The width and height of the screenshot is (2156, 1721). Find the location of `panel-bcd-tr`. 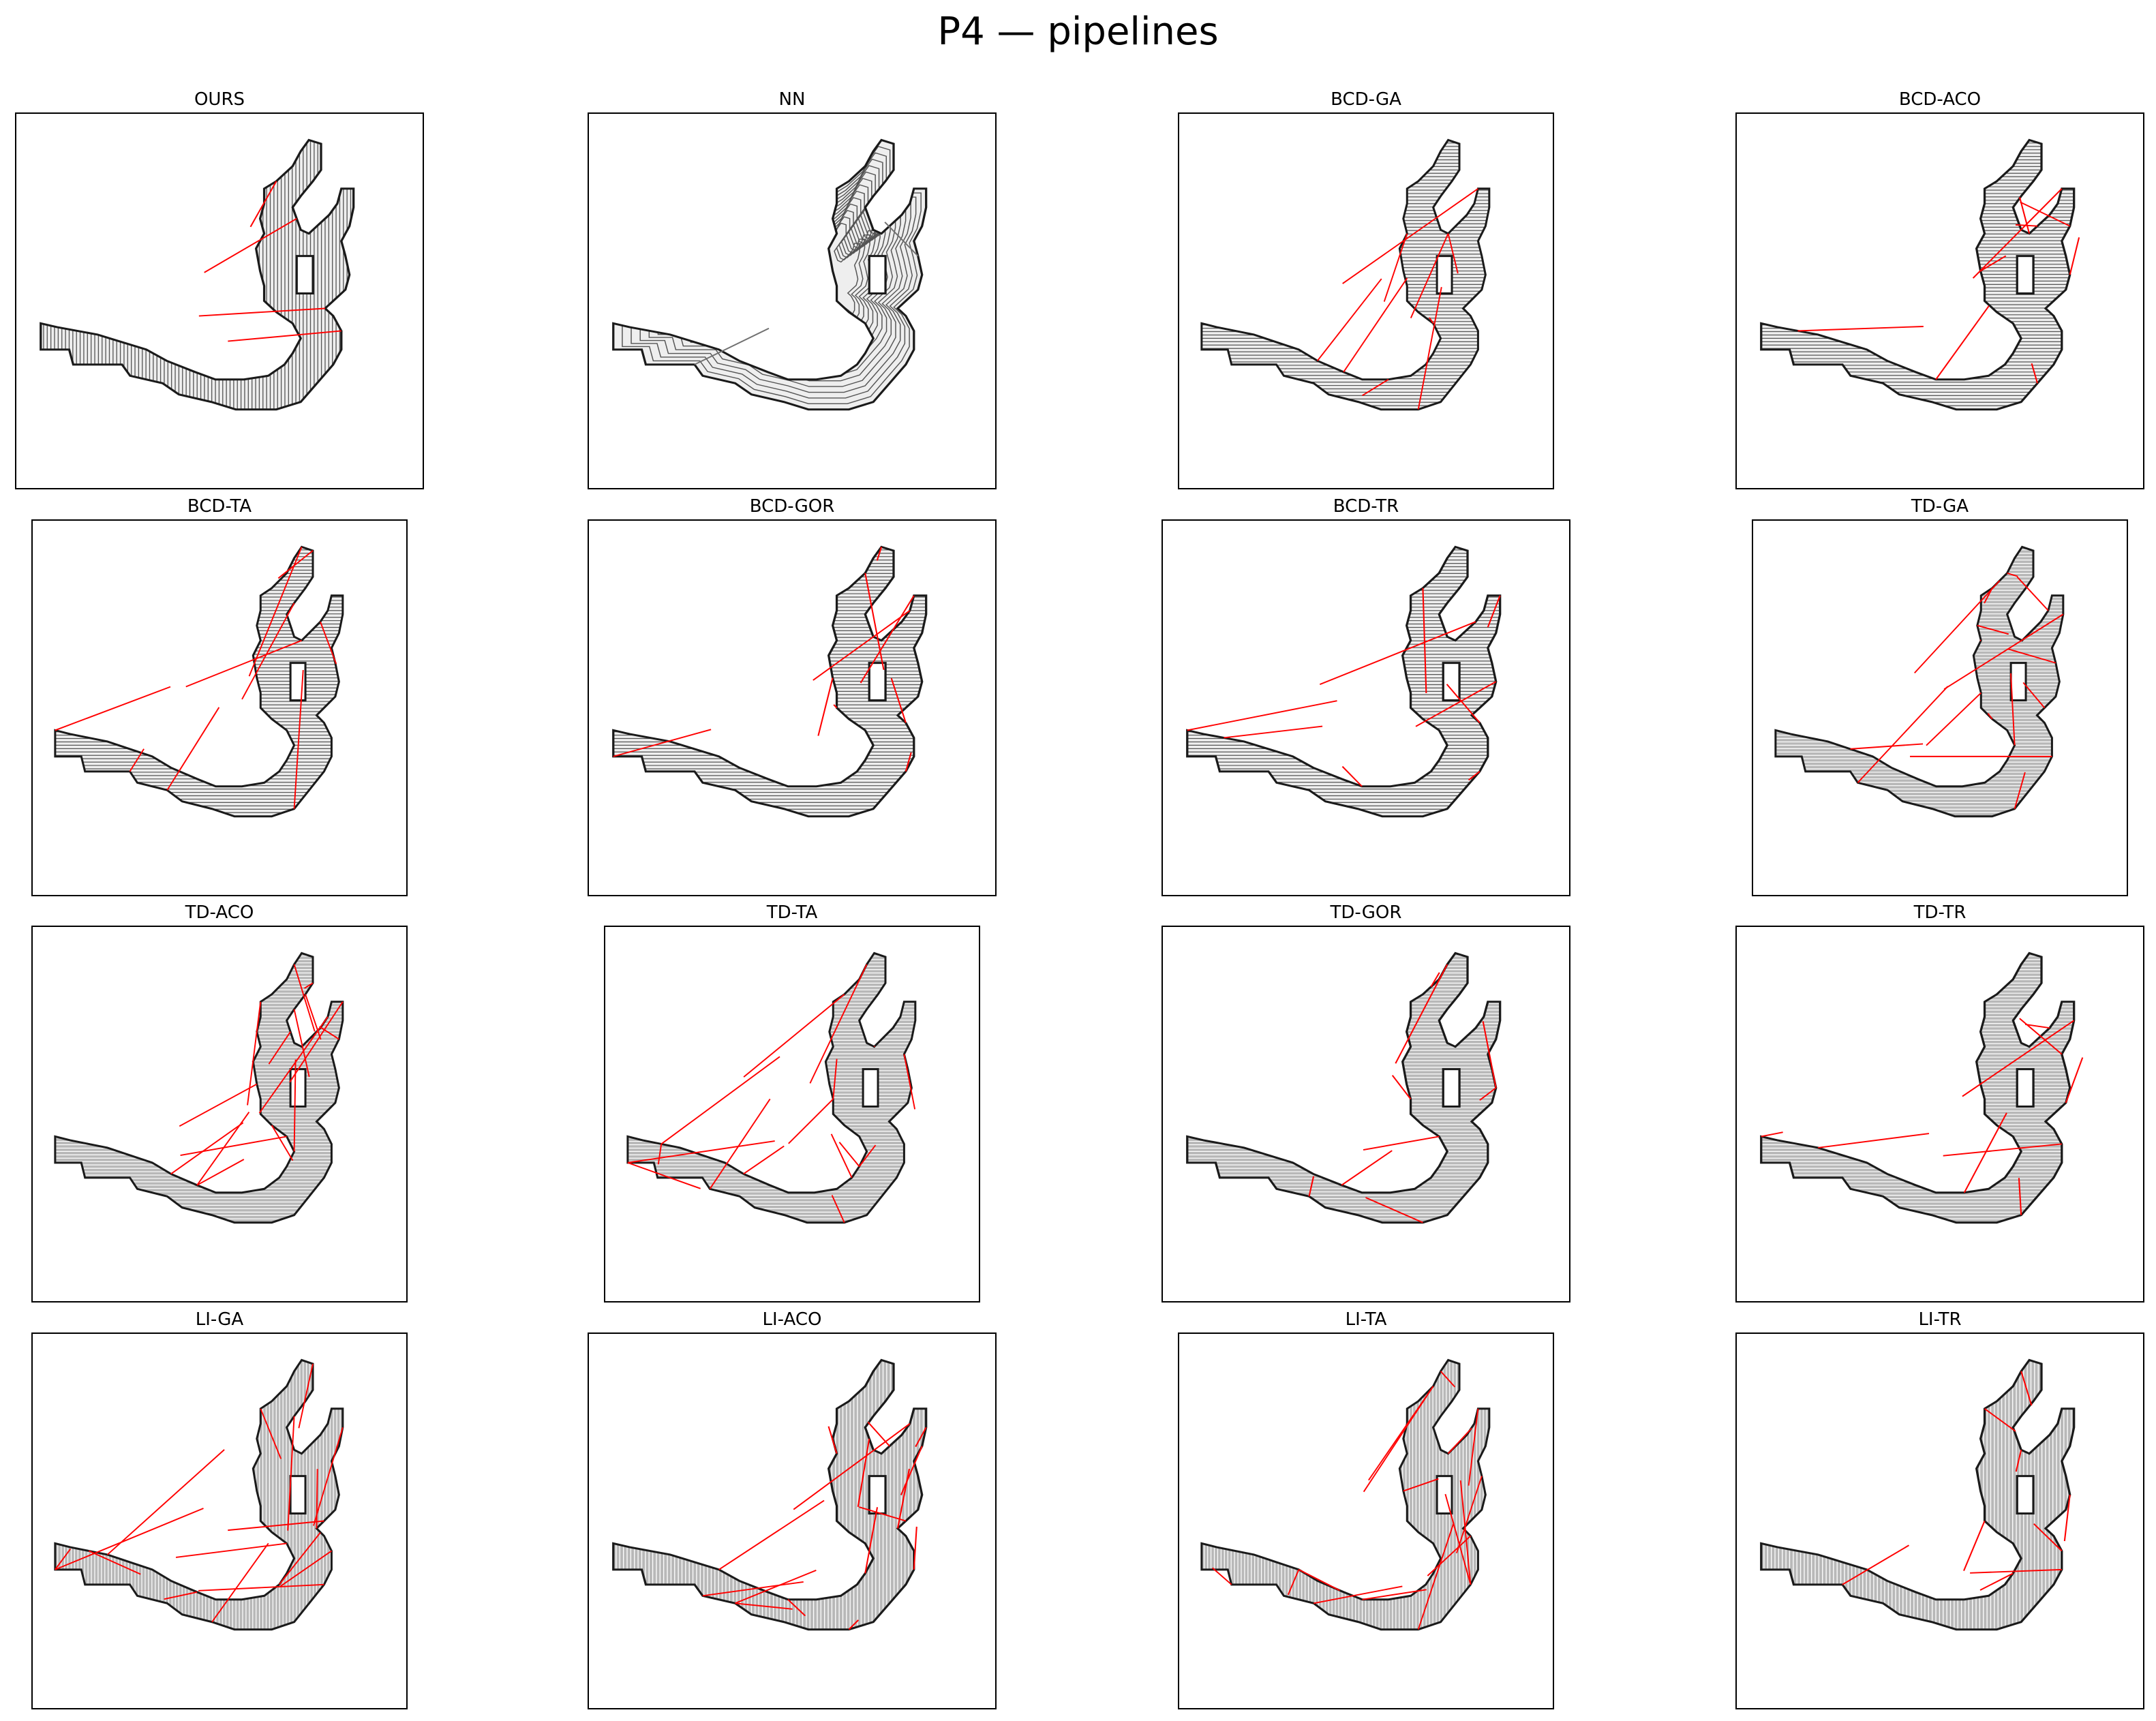

panel-bcd-tr is located at coordinates (1365, 708).